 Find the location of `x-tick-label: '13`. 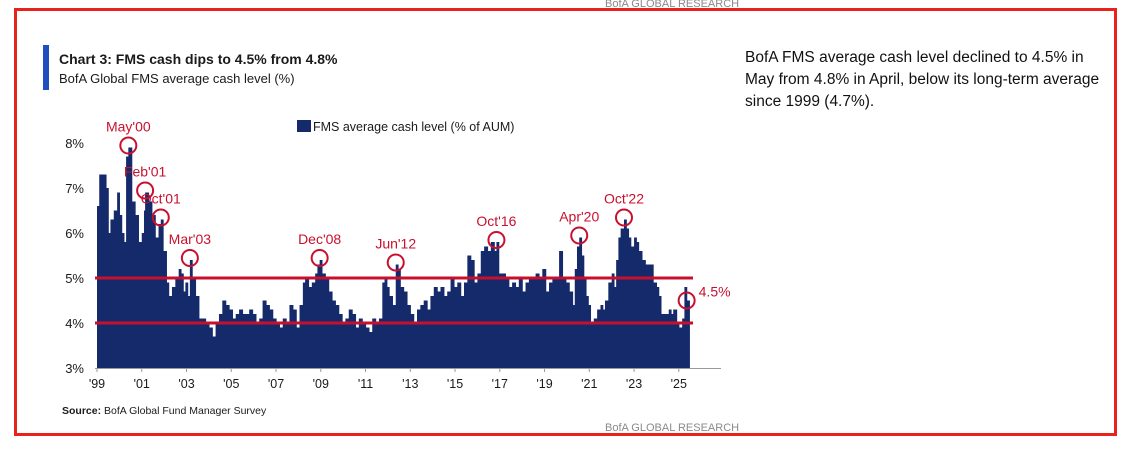

x-tick-label: '13 is located at coordinates (410, 384).